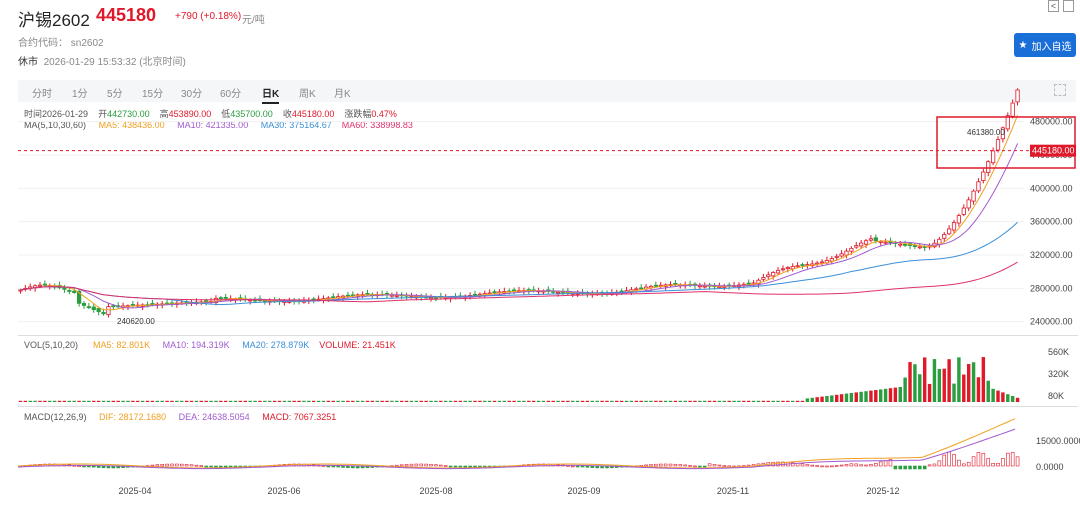 The width and height of the screenshot is (1080, 505). What do you see at coordinates (1060, 90) in the screenshot?
I see `fullscreen-icon` at bounding box center [1060, 90].